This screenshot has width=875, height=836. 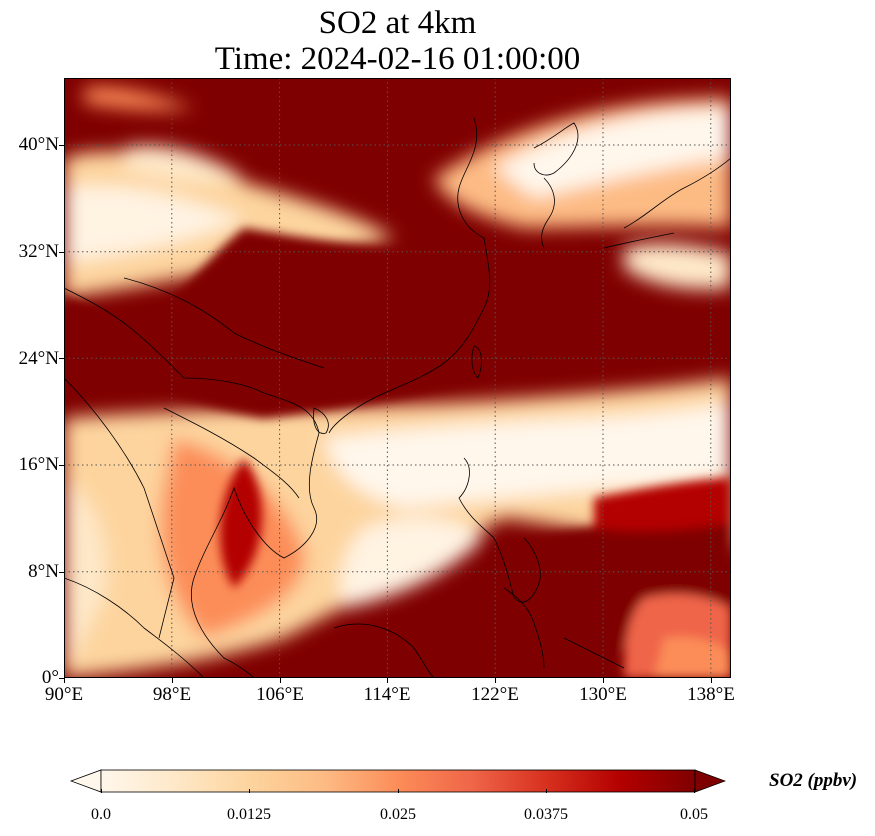 I want to click on x-tick-label: 114°E, so click(x=387, y=694).